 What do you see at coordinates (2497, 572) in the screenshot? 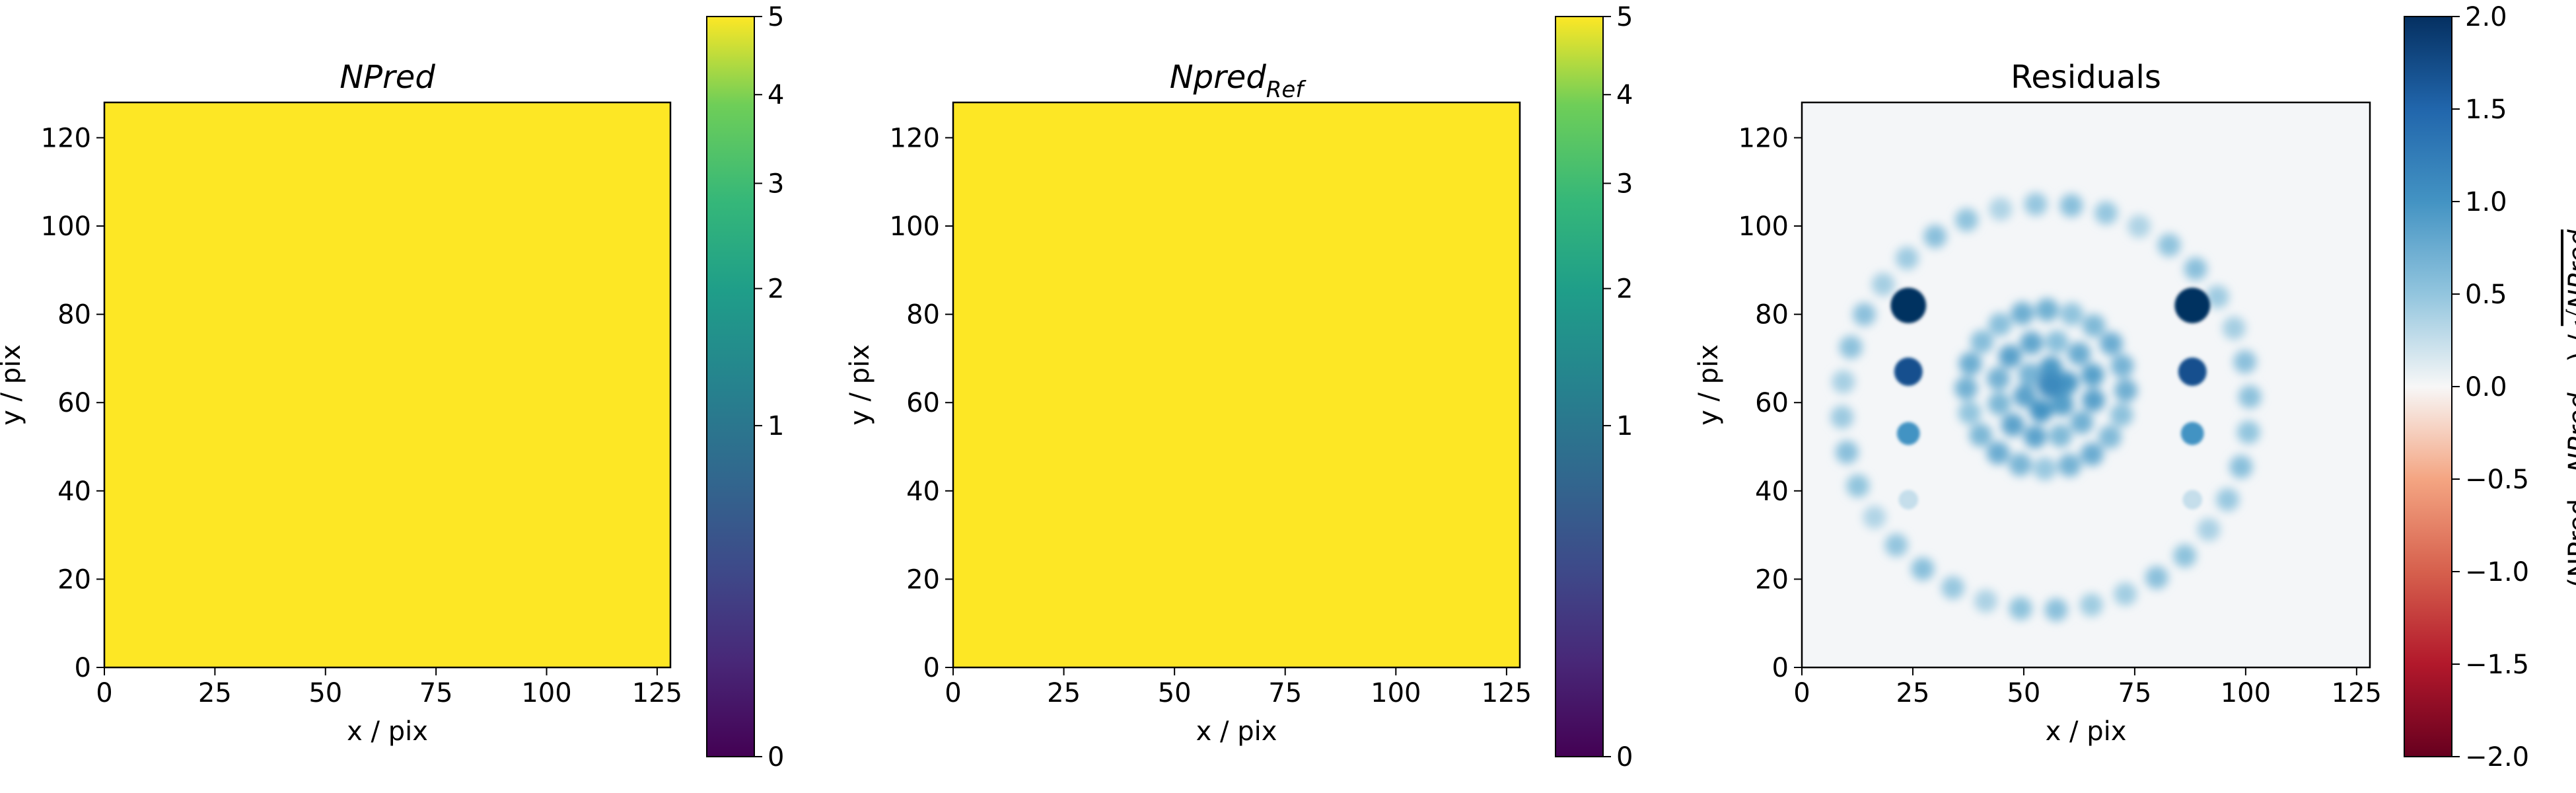
I see `colorbar-tick-label: −1.0` at bounding box center [2497, 572].